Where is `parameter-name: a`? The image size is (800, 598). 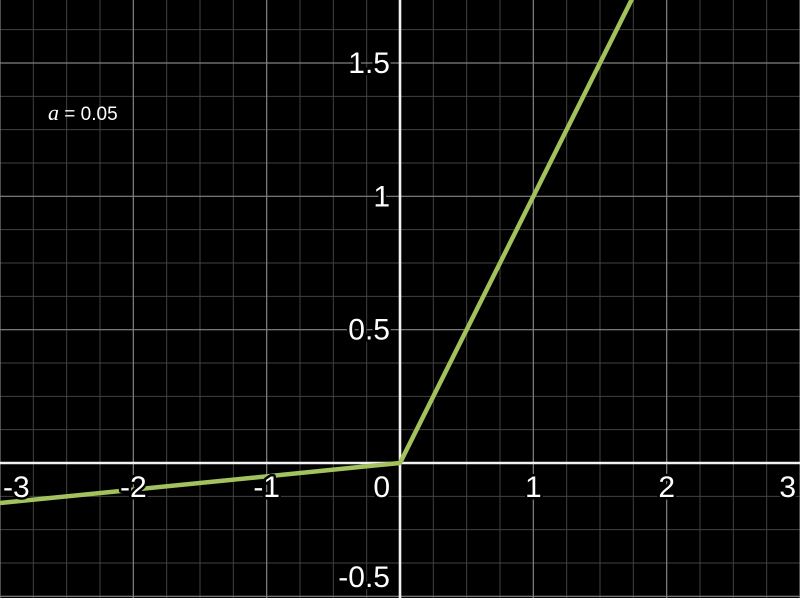
parameter-name: a is located at coordinates (53, 112).